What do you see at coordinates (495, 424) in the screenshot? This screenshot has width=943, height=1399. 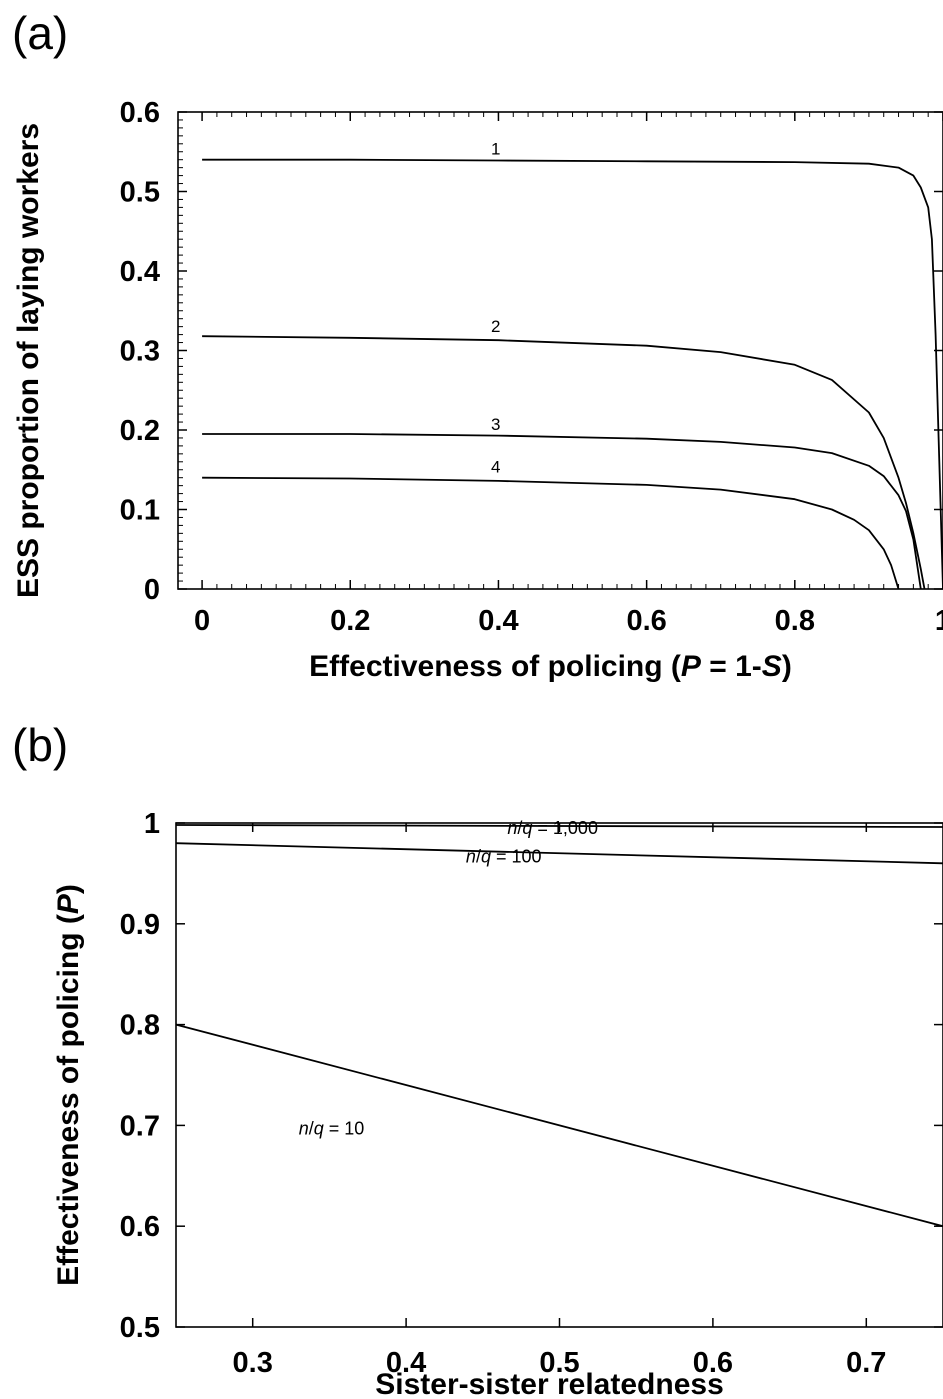 I see `series-label: 3` at bounding box center [495, 424].